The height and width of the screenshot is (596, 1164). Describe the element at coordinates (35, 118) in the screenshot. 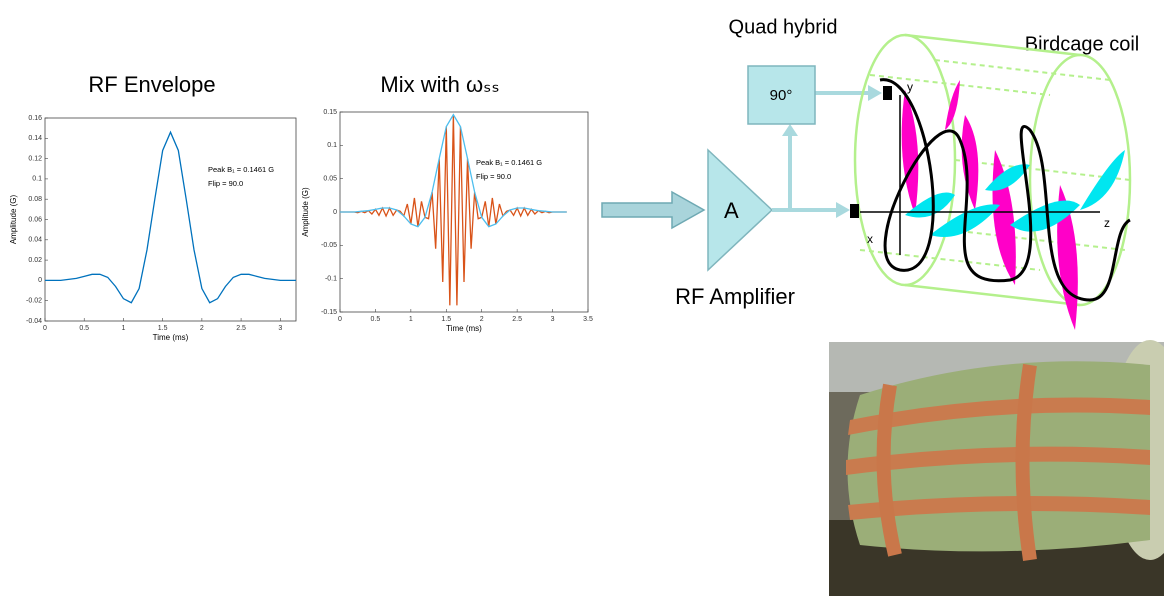

I see `y-tick-label: 0.16` at that location.